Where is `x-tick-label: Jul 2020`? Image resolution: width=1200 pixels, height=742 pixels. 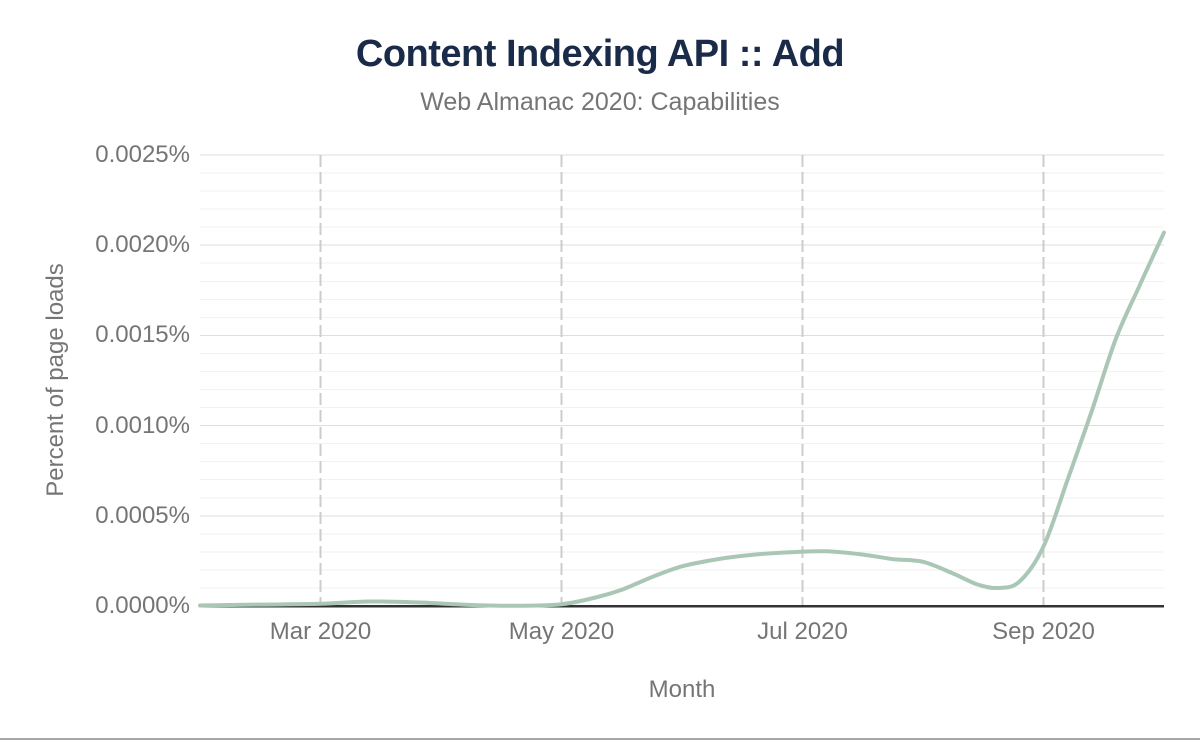 x-tick-label: Jul 2020 is located at coordinates (802, 631).